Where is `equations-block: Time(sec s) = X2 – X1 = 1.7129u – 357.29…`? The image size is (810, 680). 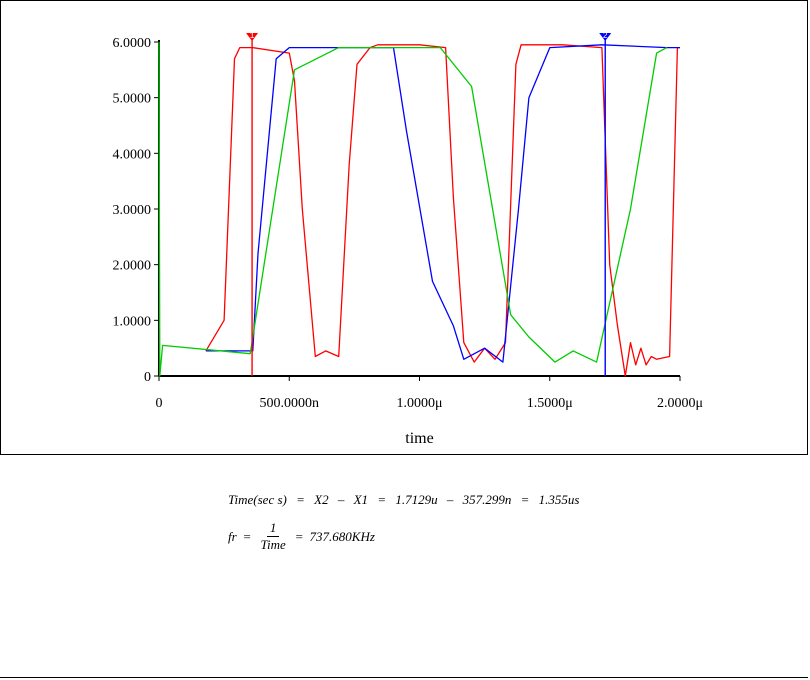 equations-block: Time(sec s) = X2 – X1 = 1.7129u – 357.29… is located at coordinates (508, 522).